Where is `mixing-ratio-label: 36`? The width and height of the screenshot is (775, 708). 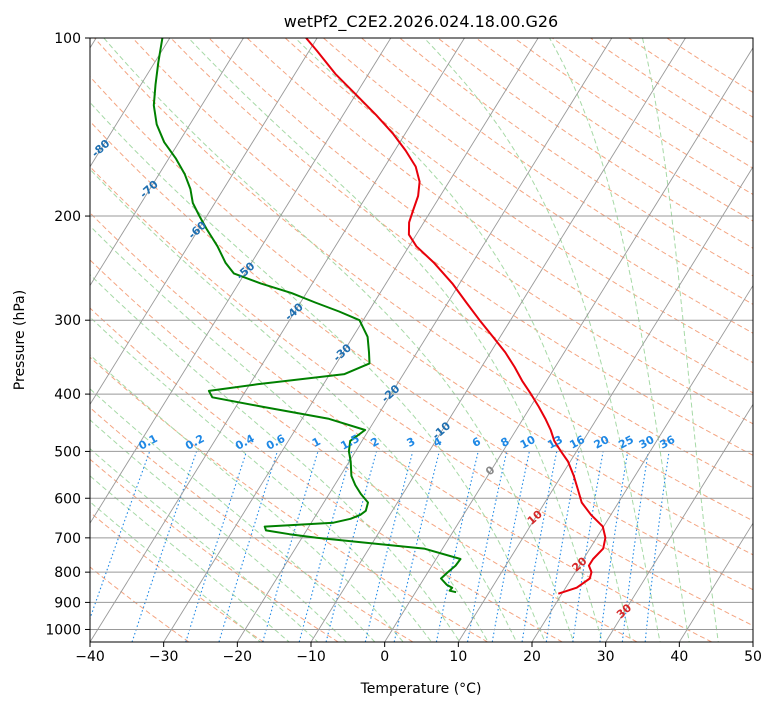 mixing-ratio-label: 36 is located at coordinates (668, 442).